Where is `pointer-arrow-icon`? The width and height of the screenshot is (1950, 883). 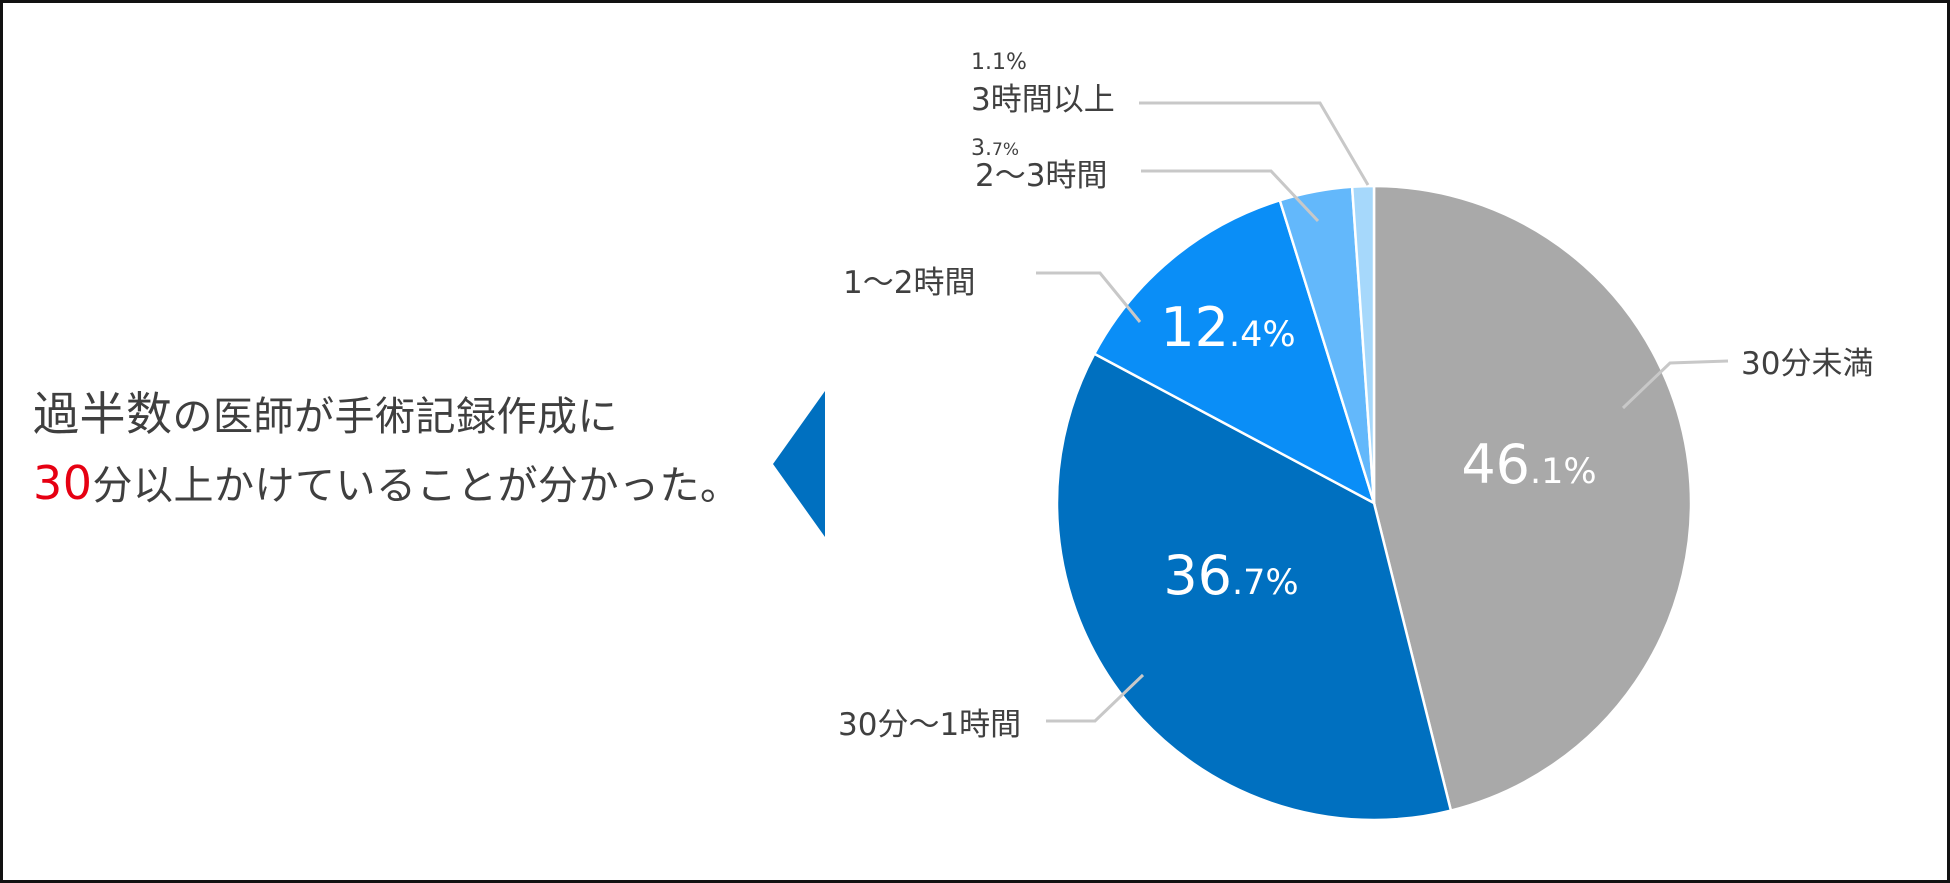 pointer-arrow-icon is located at coordinates (799, 464).